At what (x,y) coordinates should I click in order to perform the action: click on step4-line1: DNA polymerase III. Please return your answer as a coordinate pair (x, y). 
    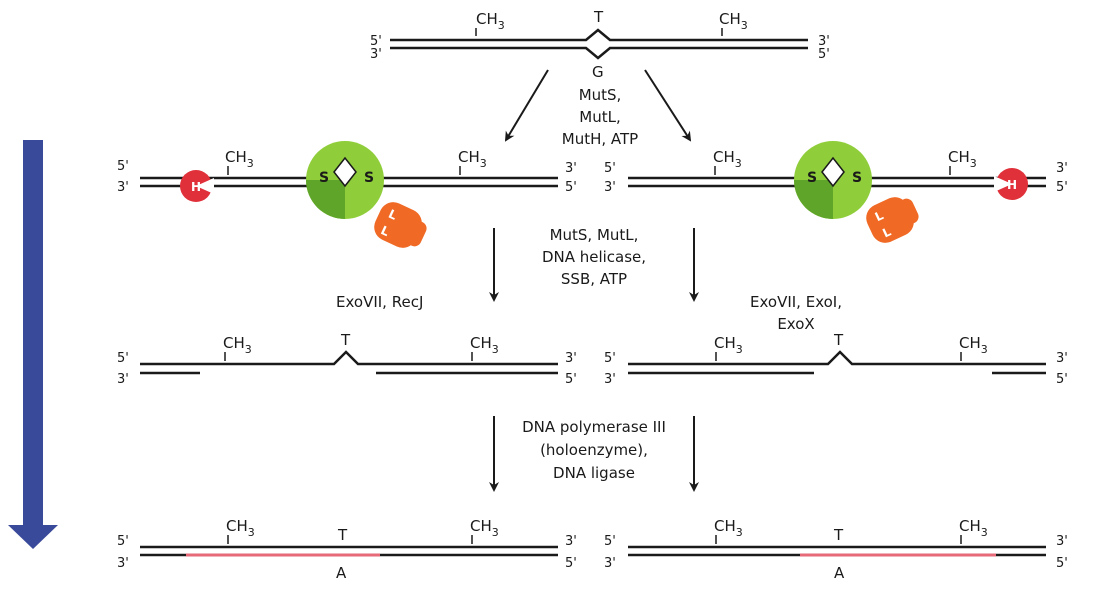
    Looking at the image, I should click on (594, 427).